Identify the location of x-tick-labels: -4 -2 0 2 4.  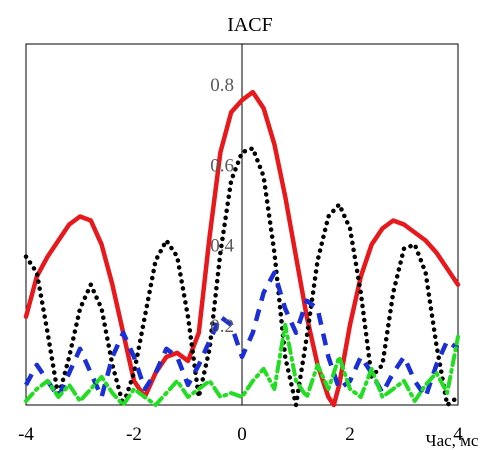
(240, 434).